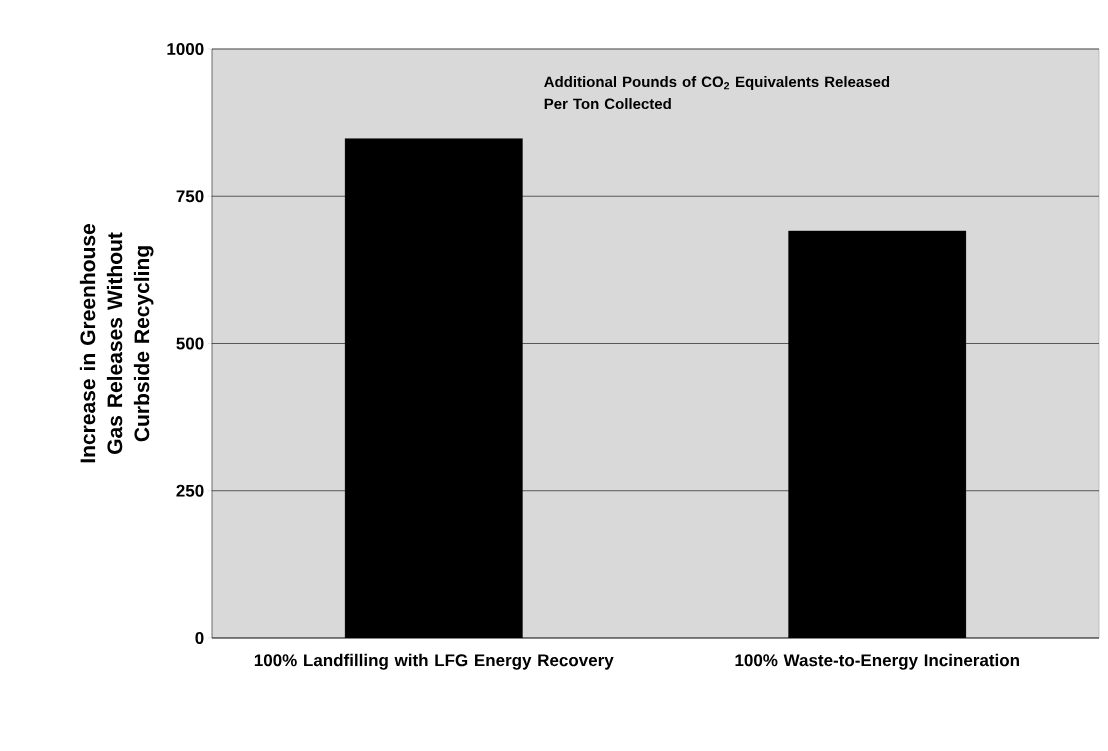  What do you see at coordinates (190, 490) in the screenshot?
I see `y-tick-label: 250` at bounding box center [190, 490].